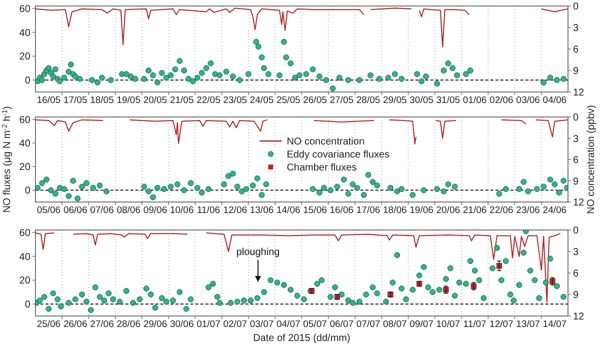 The height and width of the screenshot is (346, 600). What do you see at coordinates (262, 100) in the screenshot?
I see `x-tick-label: 24/05` at bounding box center [262, 100].